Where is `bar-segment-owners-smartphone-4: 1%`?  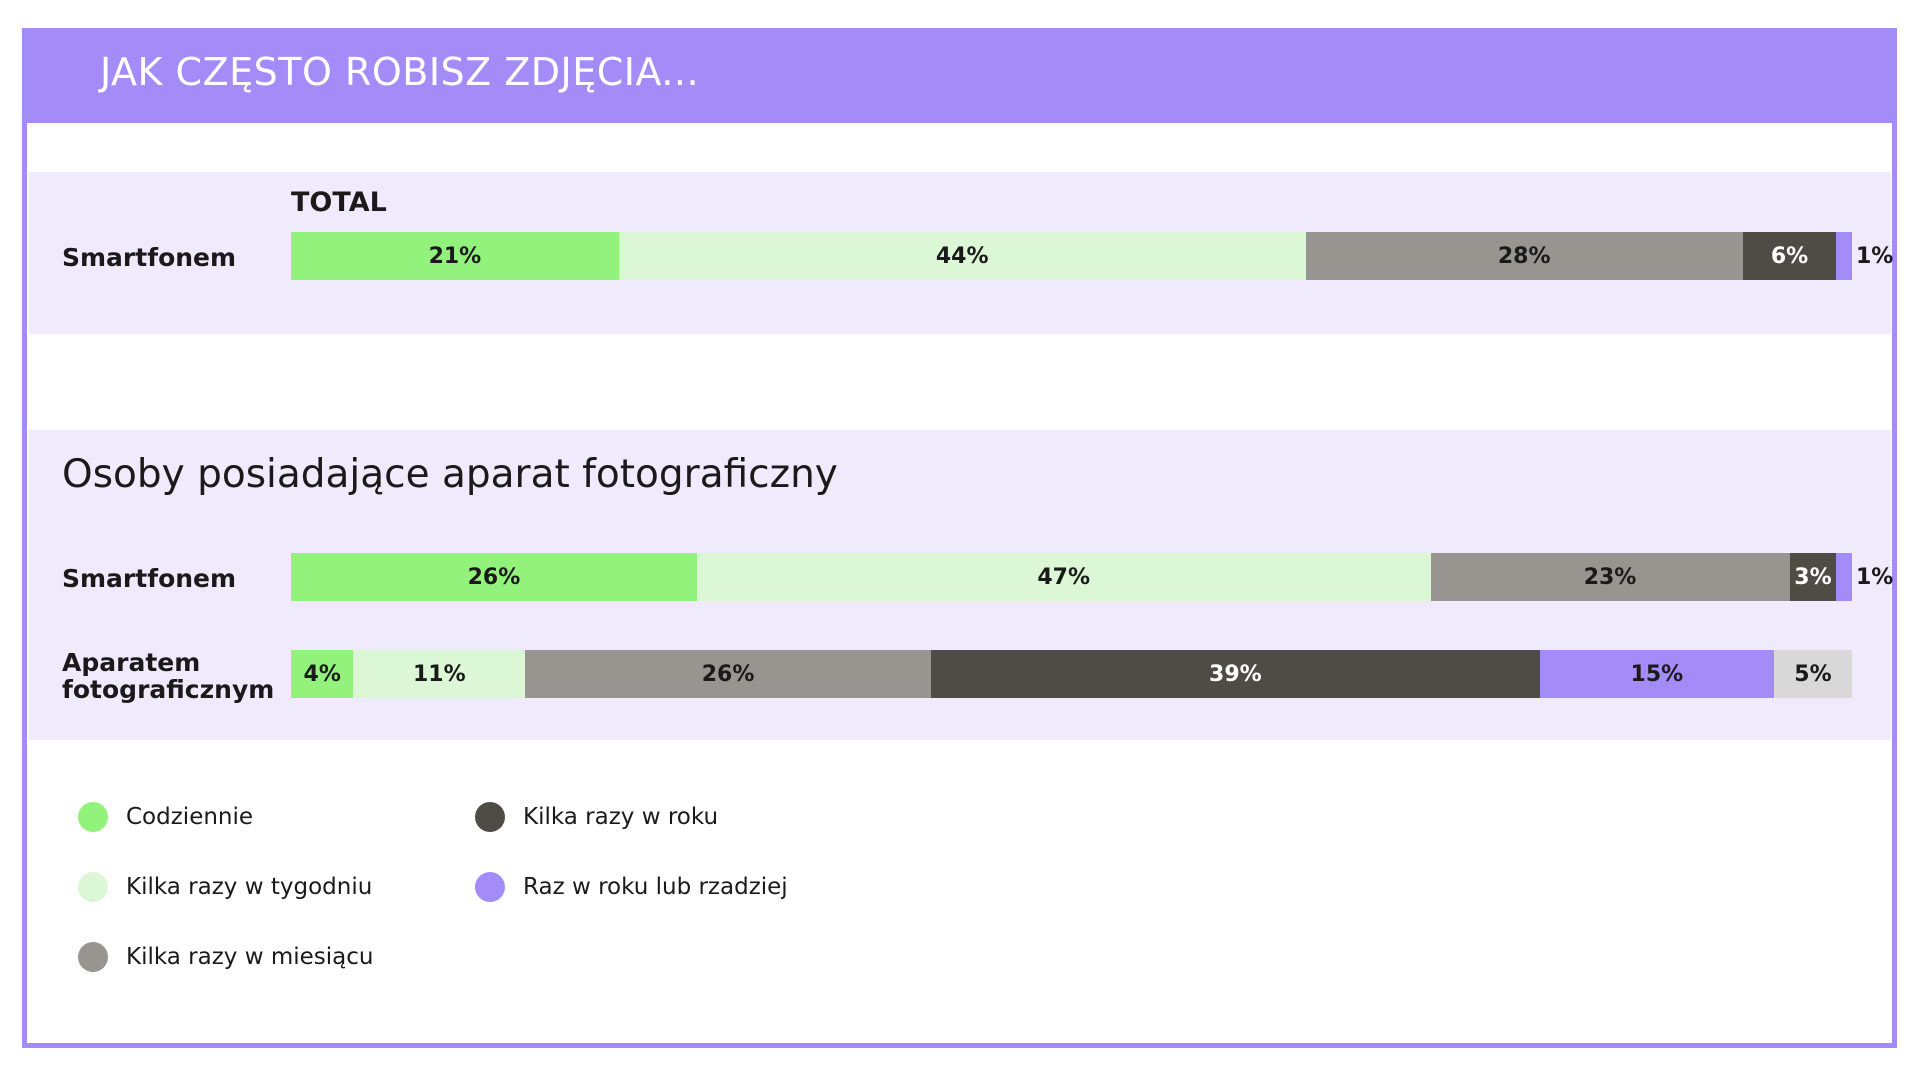
bar-segment-owners-smartphone-4: 1% is located at coordinates (1864, 577).